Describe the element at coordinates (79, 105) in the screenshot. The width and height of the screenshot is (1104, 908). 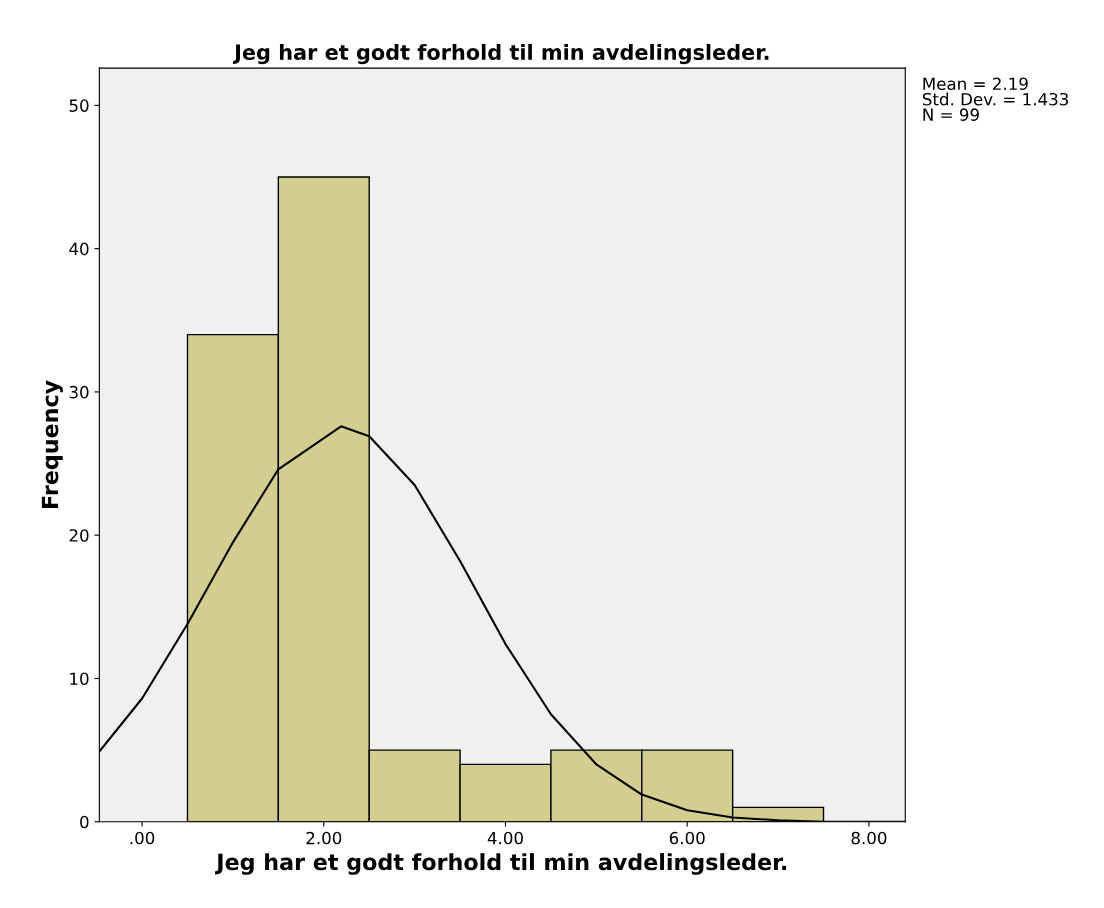
I see `y-tick-label: 50` at that location.